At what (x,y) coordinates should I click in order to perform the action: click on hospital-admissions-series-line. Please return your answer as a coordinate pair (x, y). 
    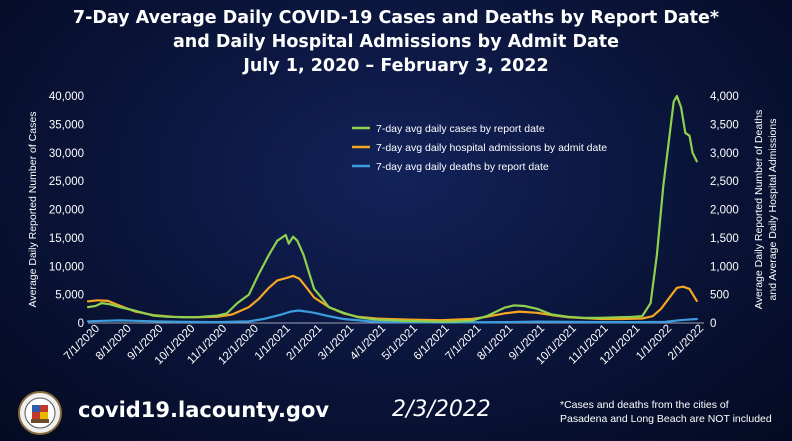
    Looking at the image, I should click on (392, 298).